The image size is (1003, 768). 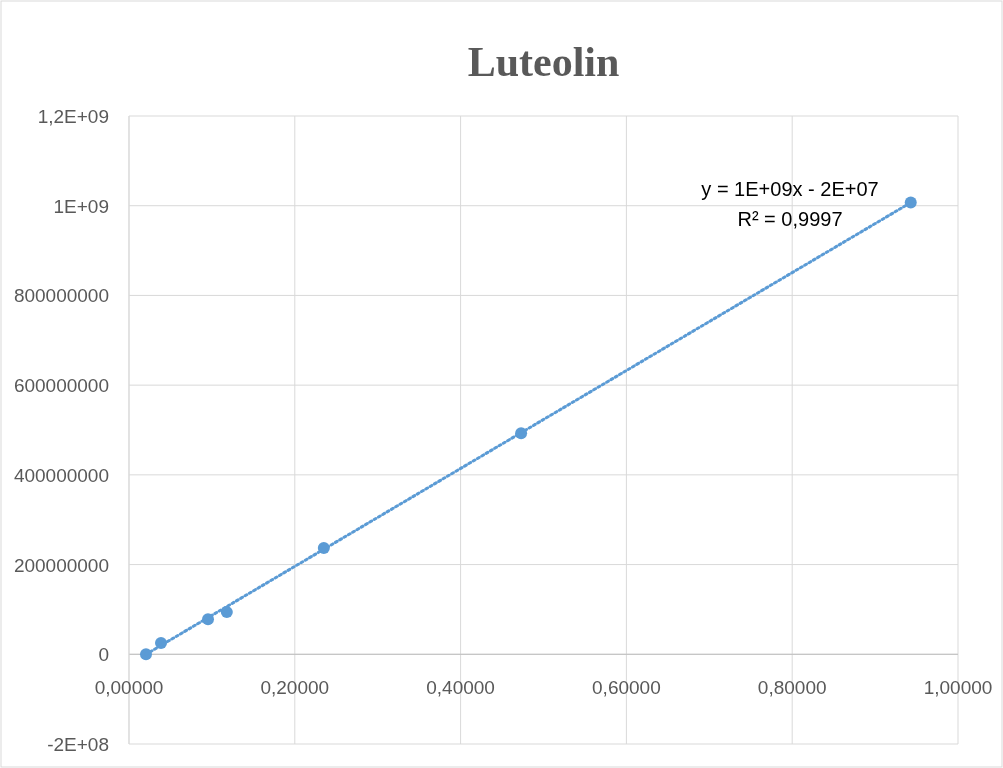 What do you see at coordinates (790, 219) in the screenshot?
I see `annotation: R² = 0,9997` at bounding box center [790, 219].